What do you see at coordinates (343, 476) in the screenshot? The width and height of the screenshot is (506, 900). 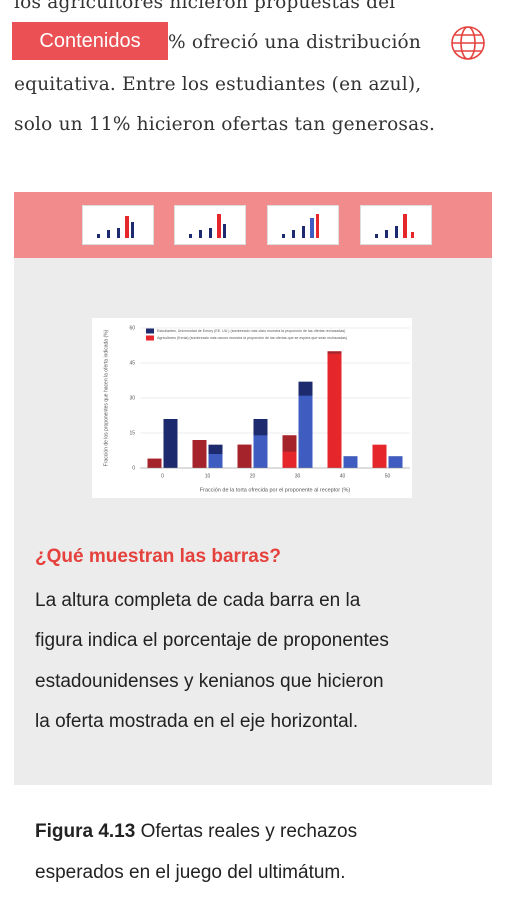 I see `x-tick-label: 40` at bounding box center [343, 476].